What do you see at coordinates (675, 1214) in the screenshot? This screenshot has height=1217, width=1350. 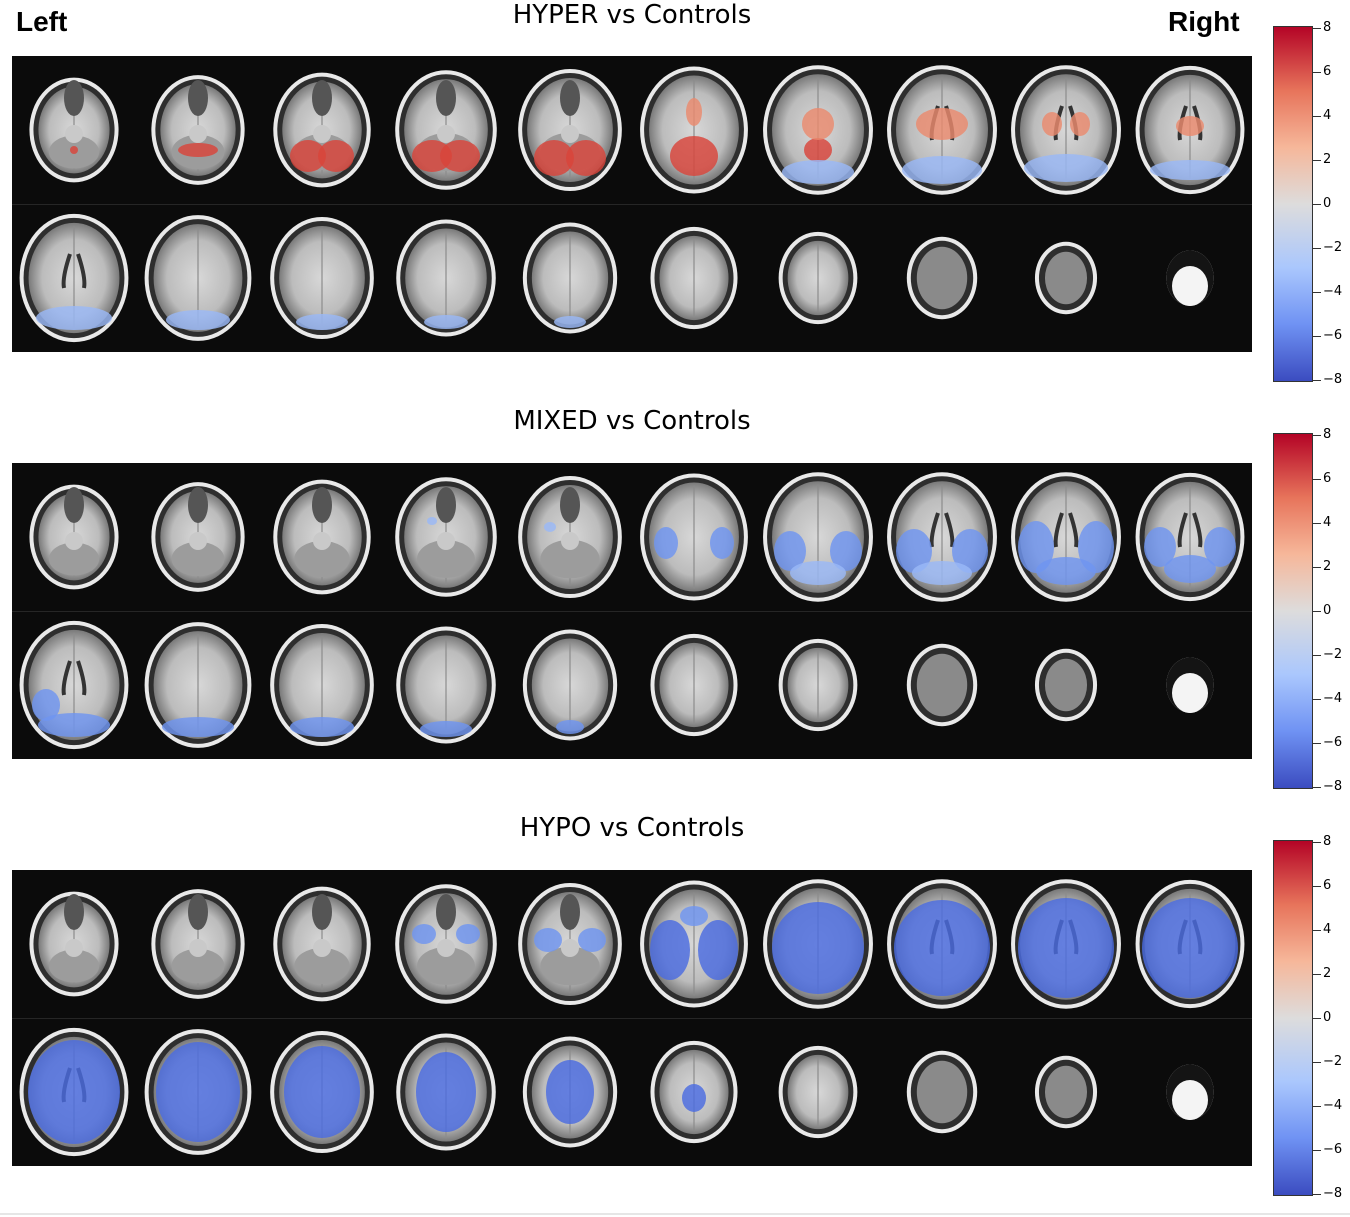 I see `bottom-rule` at bounding box center [675, 1214].